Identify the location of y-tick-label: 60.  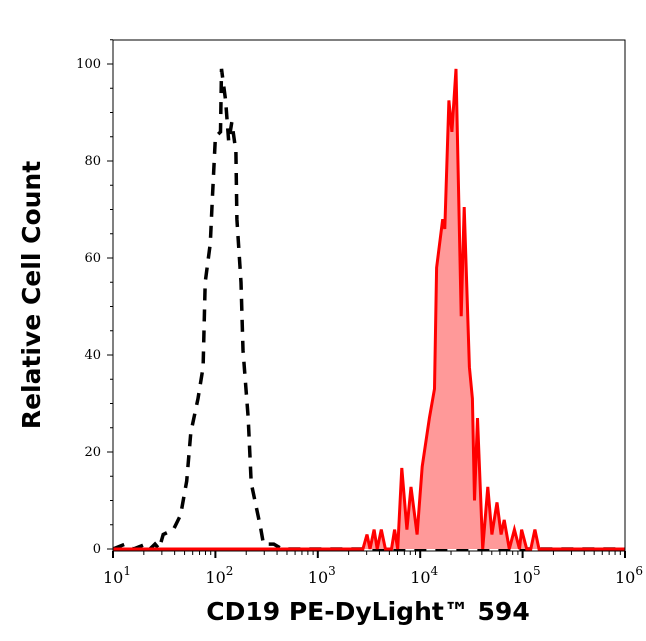
(92, 258).